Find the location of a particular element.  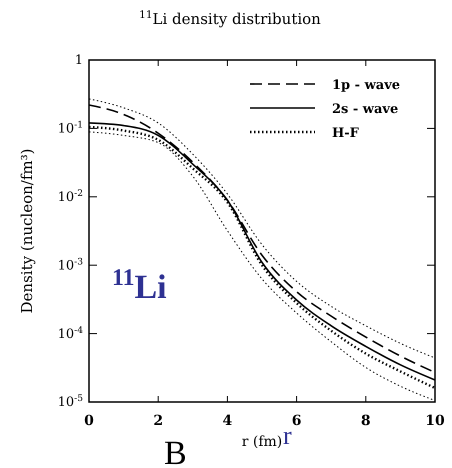

y-tick-label: 10$^{-3}$ is located at coordinates (71, 265).